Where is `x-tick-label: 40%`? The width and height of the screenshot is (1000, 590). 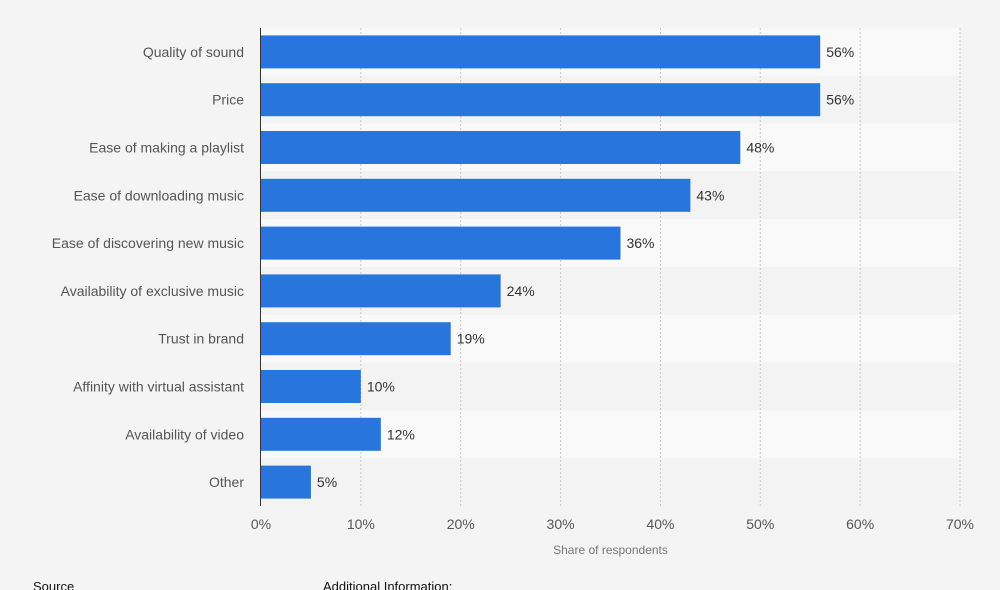 x-tick-label: 40% is located at coordinates (660, 524).